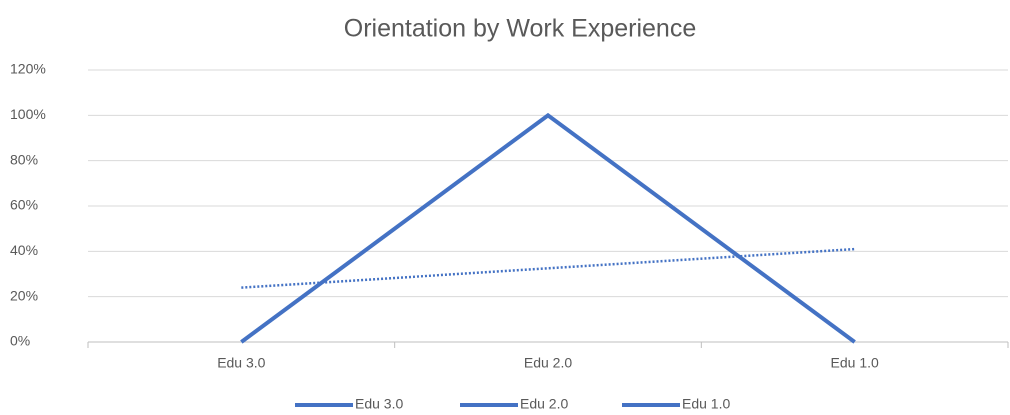 The image size is (1010, 415). I want to click on y-tick-label: 60%, so click(24, 205).